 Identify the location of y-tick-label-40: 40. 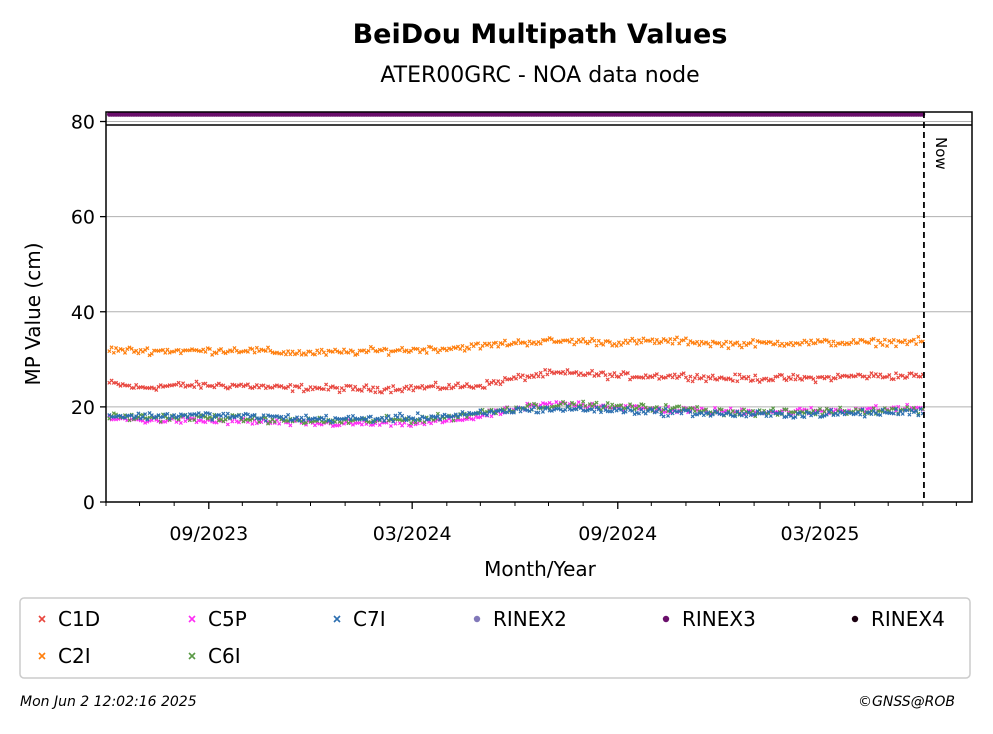
(83, 313).